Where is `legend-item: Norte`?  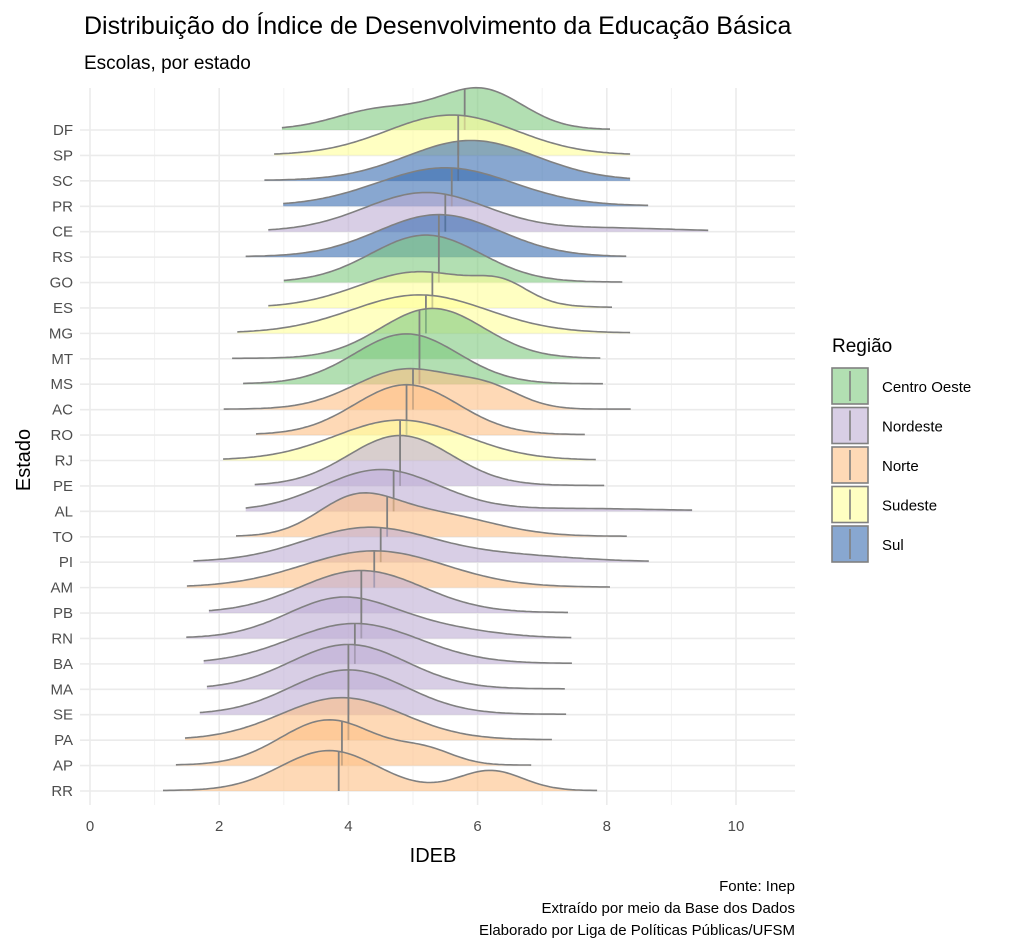 legend-item: Norte is located at coordinates (875, 465).